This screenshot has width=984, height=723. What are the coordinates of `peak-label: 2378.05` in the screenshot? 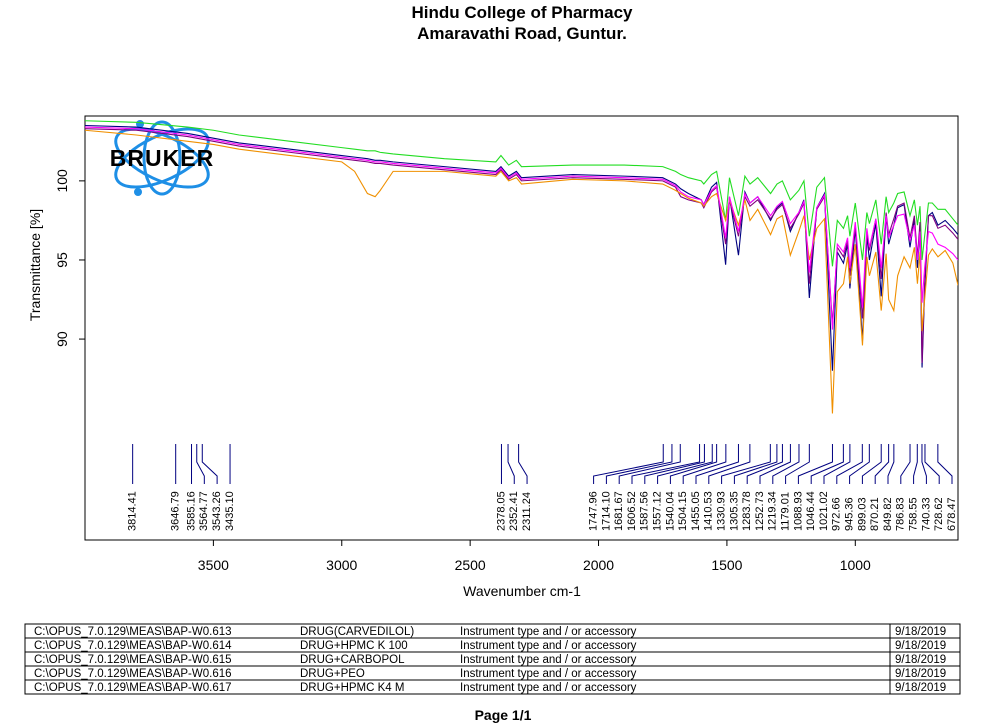 It's located at (501, 511).